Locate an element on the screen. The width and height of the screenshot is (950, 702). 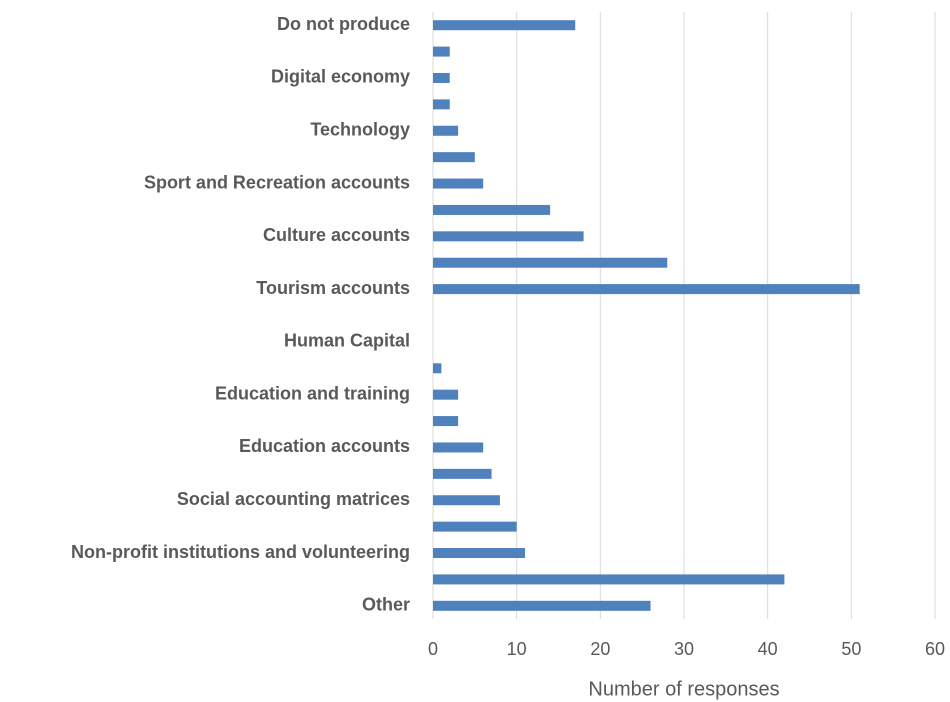
x-tick-label: 50 is located at coordinates (851, 649).